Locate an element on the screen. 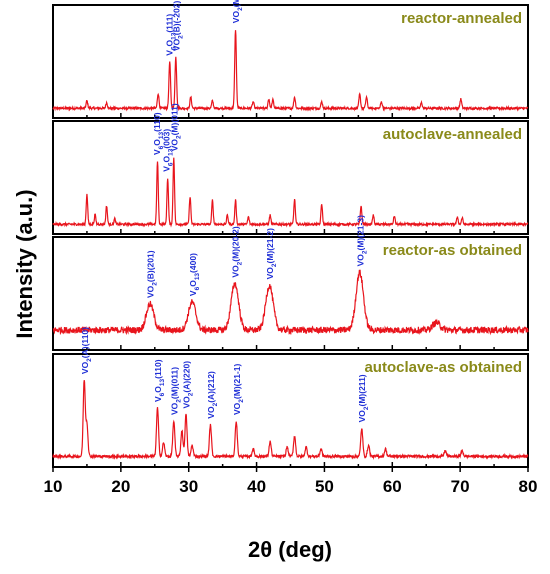  peak-label: VO2(M)(21-3) is located at coordinates (361, 240).